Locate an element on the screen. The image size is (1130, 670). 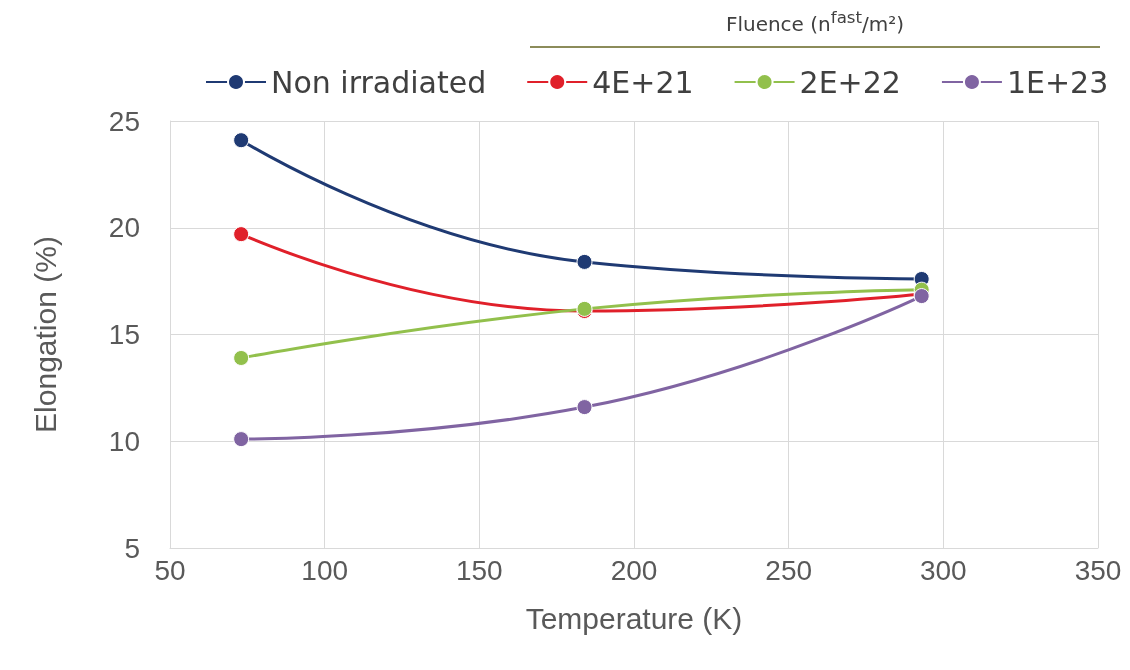
legend-label: 1E+23 is located at coordinates (1057, 82).